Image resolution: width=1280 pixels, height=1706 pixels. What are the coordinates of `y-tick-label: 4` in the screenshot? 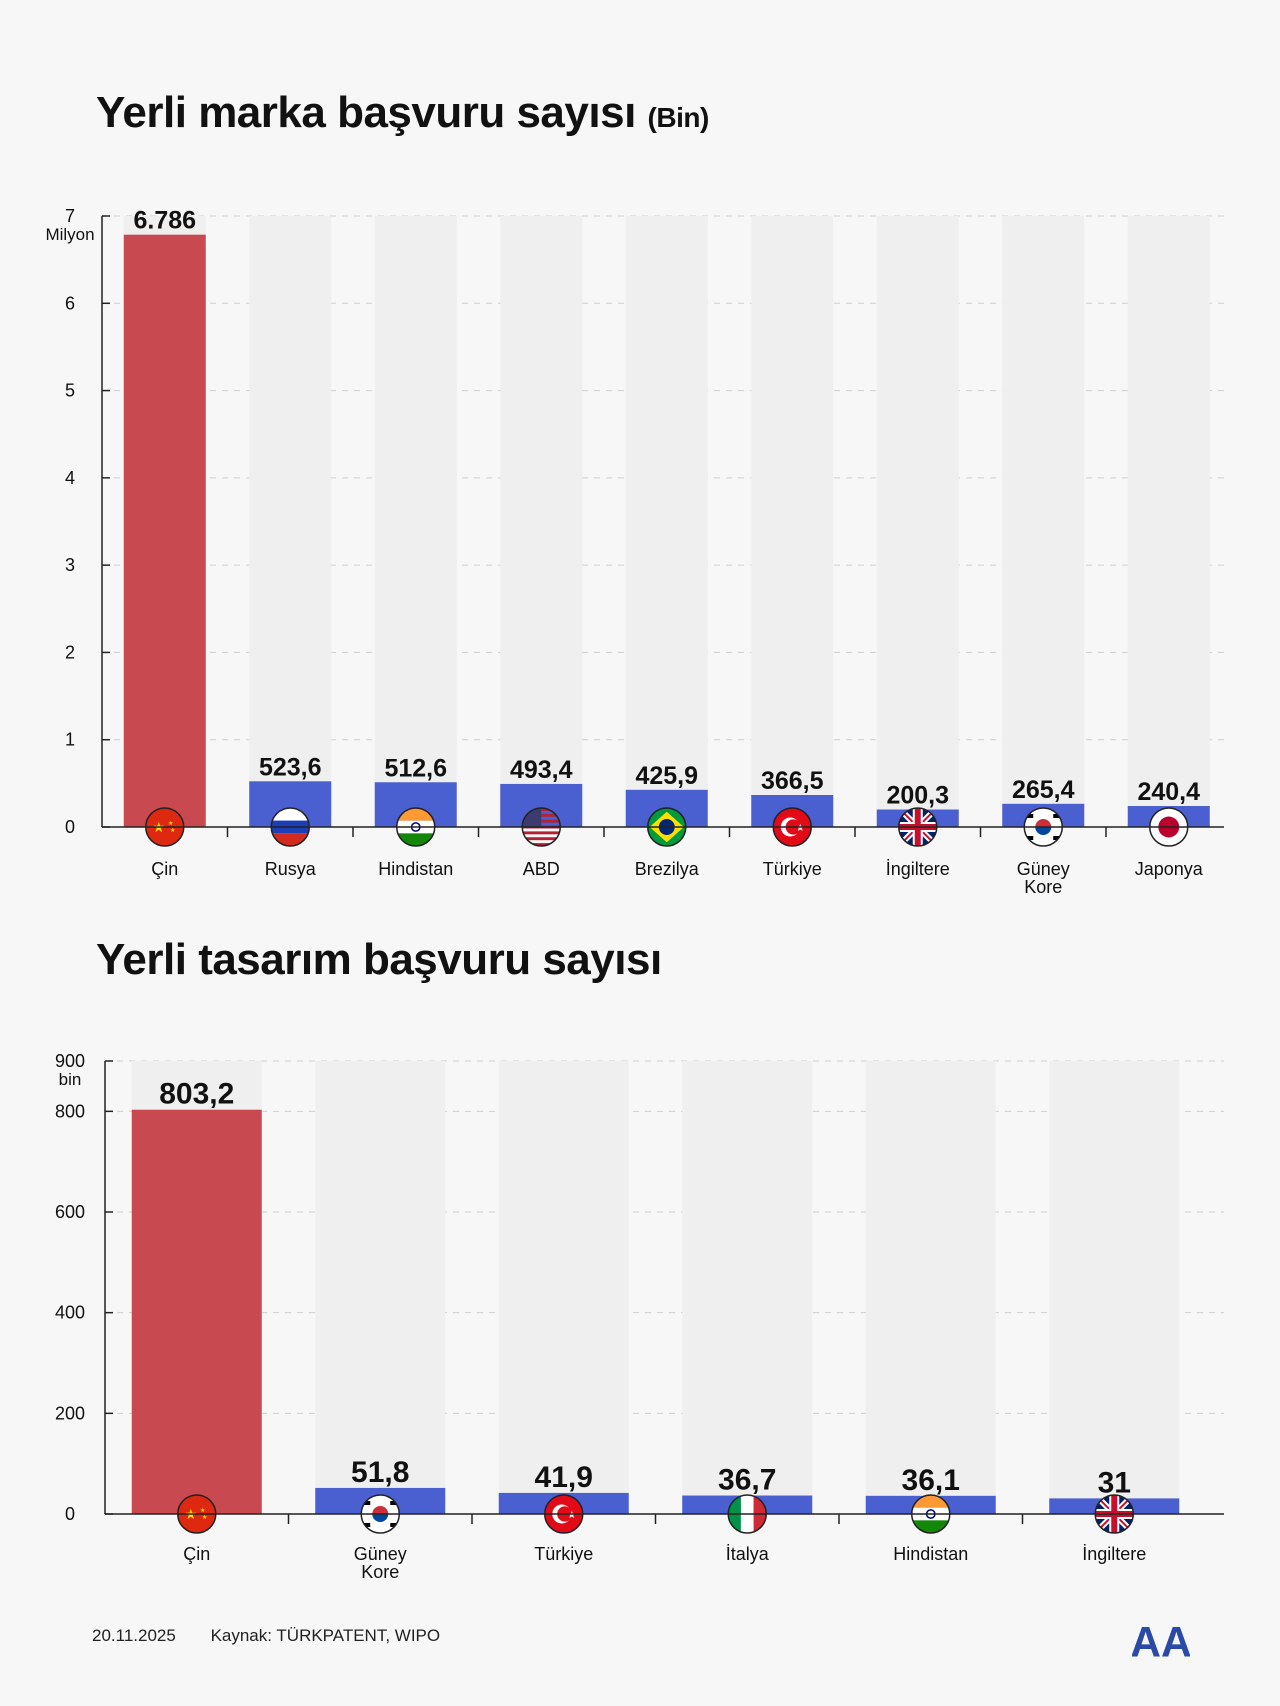 It's located at (70, 478).